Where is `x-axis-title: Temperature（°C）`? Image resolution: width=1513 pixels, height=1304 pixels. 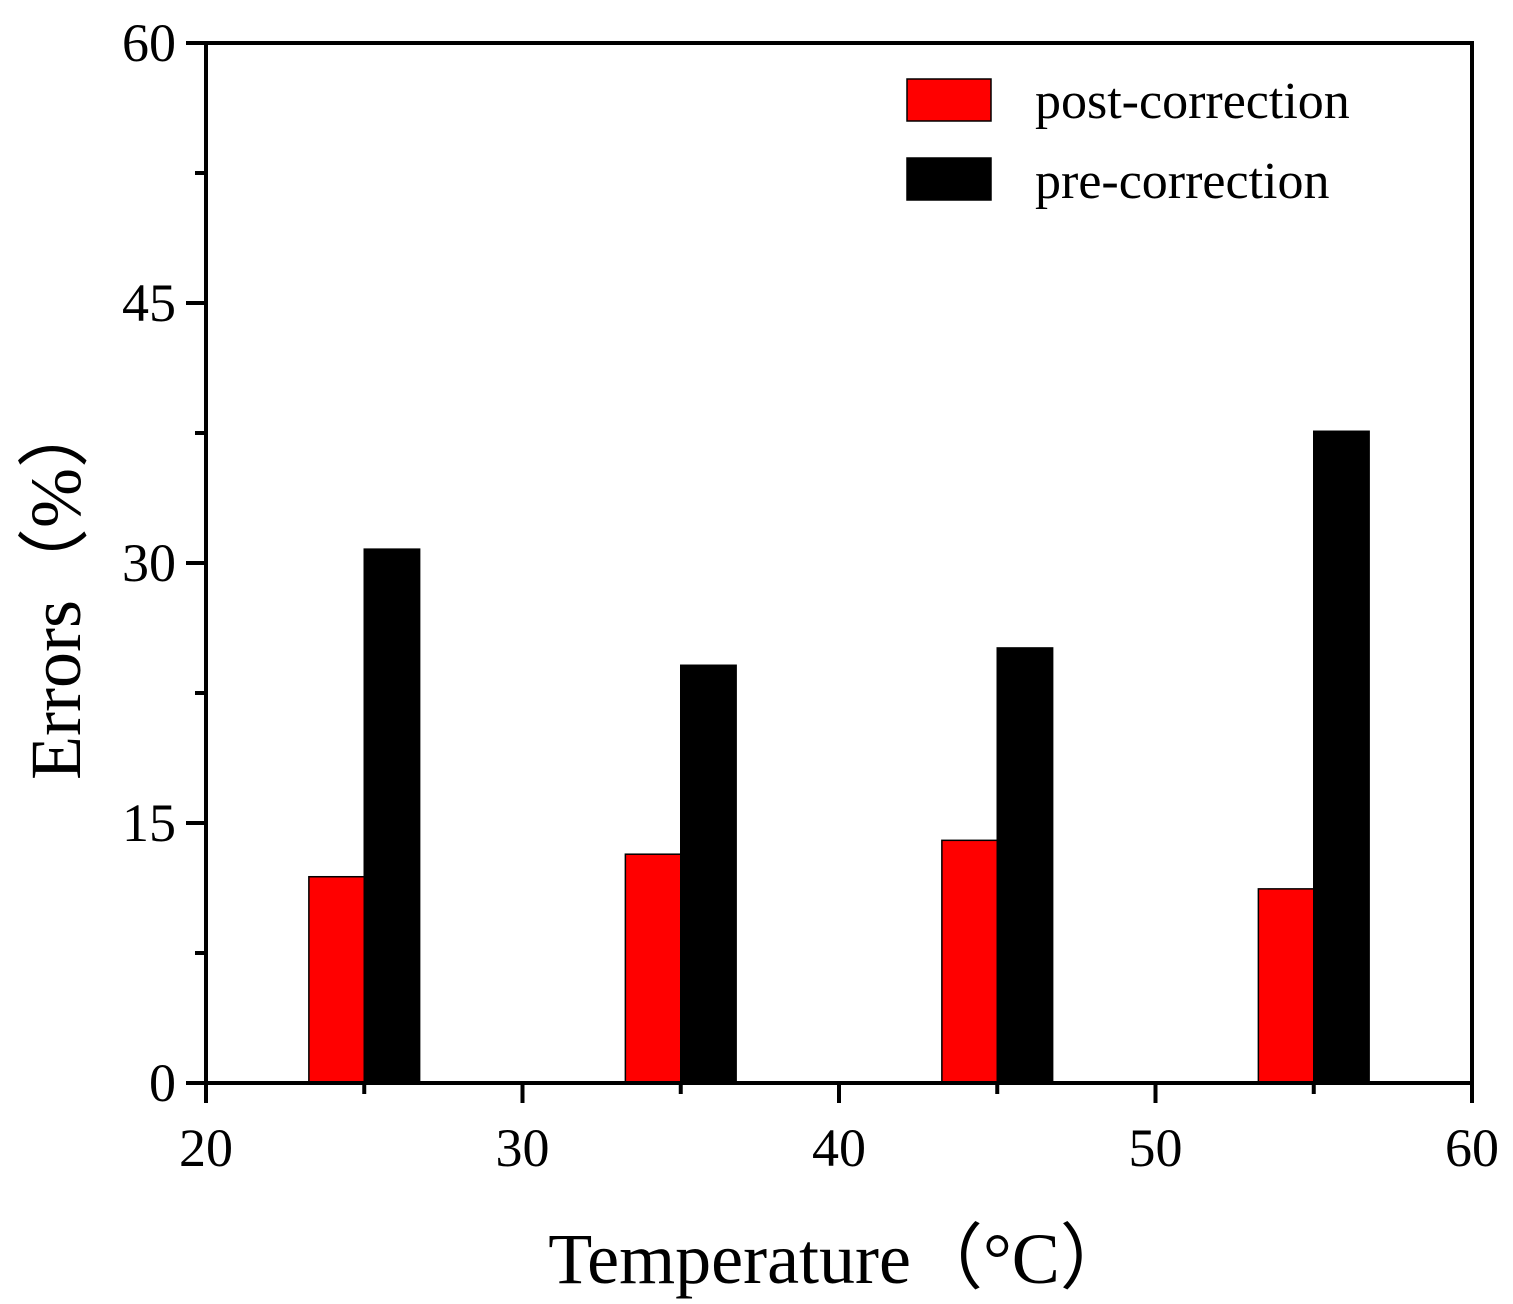
x-axis-title: Temperature（°C） is located at coordinates (840, 1259).